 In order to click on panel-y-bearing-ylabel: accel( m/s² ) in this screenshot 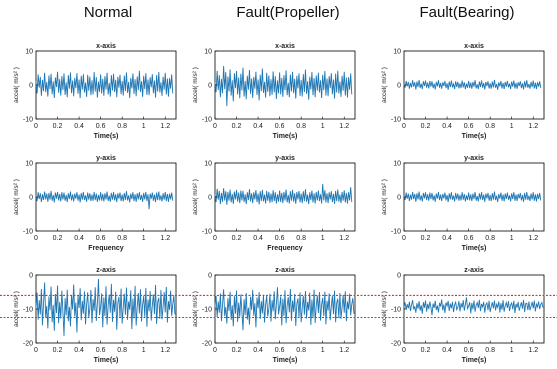, I will do `click(384, 197)`.